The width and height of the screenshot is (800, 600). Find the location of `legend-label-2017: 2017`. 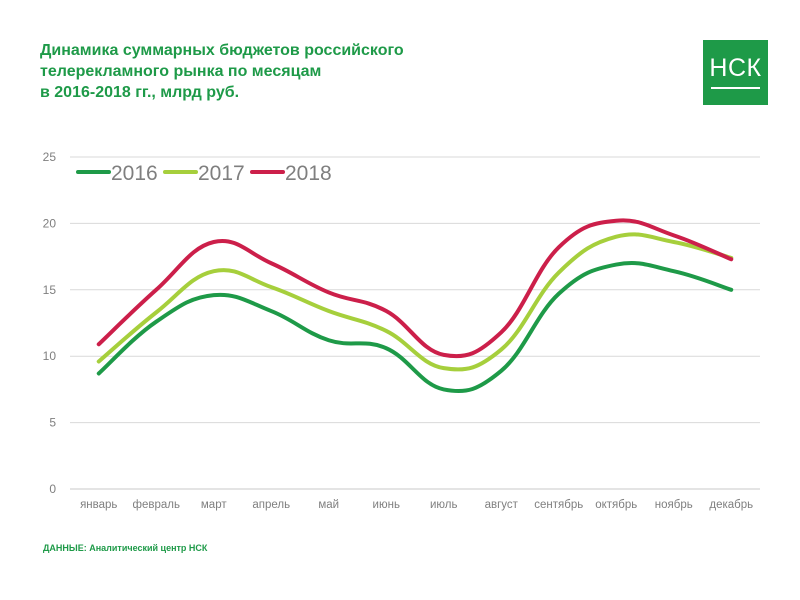

legend-label-2017: 2017 is located at coordinates (221, 173).